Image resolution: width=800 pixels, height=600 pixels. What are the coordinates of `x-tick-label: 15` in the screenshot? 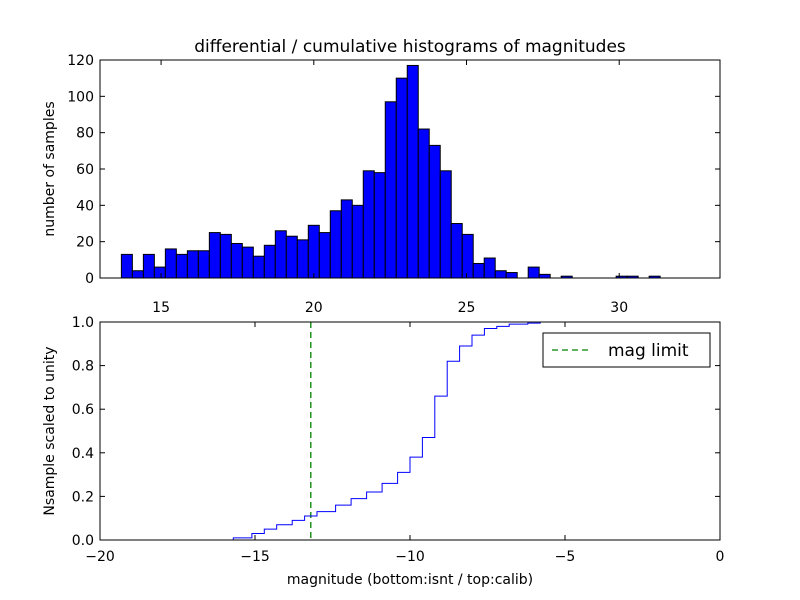 It's located at (161, 308).